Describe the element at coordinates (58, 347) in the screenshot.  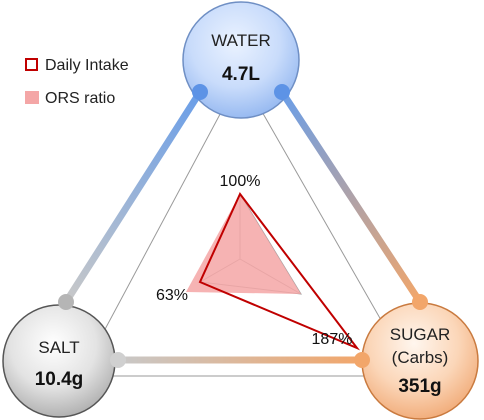
I see `salt-label: SALT` at that location.